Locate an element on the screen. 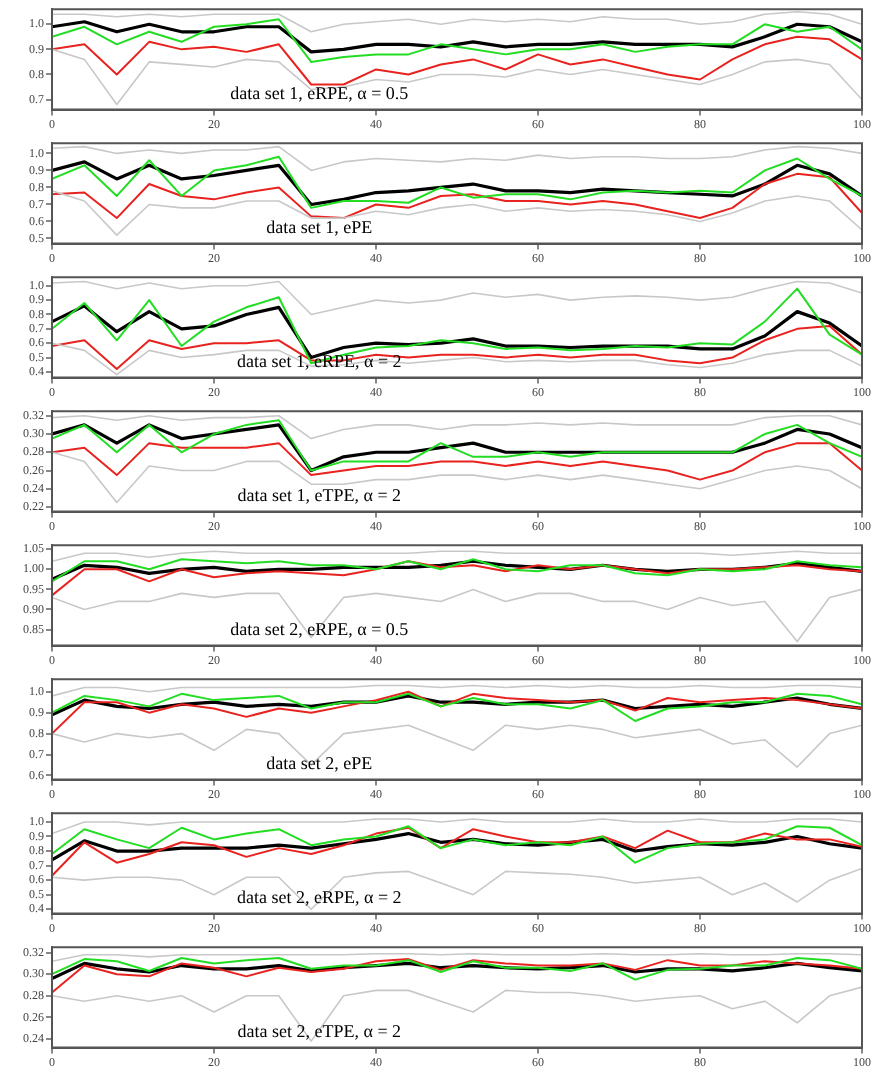  annotation: data set 1, eRPE, α = 0.5 is located at coordinates (320, 93).